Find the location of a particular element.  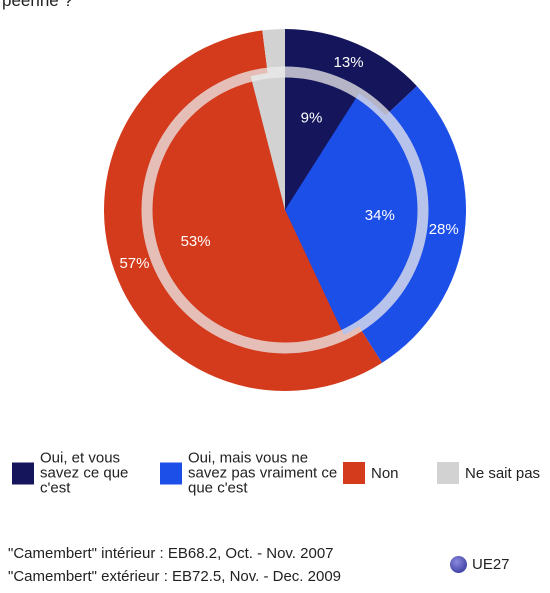

legend-item: Non is located at coordinates (387, 473).